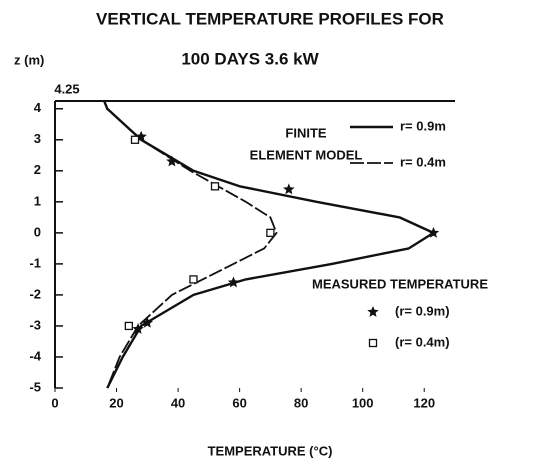 The image size is (539, 463). What do you see at coordinates (35, 355) in the screenshot?
I see `y-tick-label: -4` at bounding box center [35, 355].